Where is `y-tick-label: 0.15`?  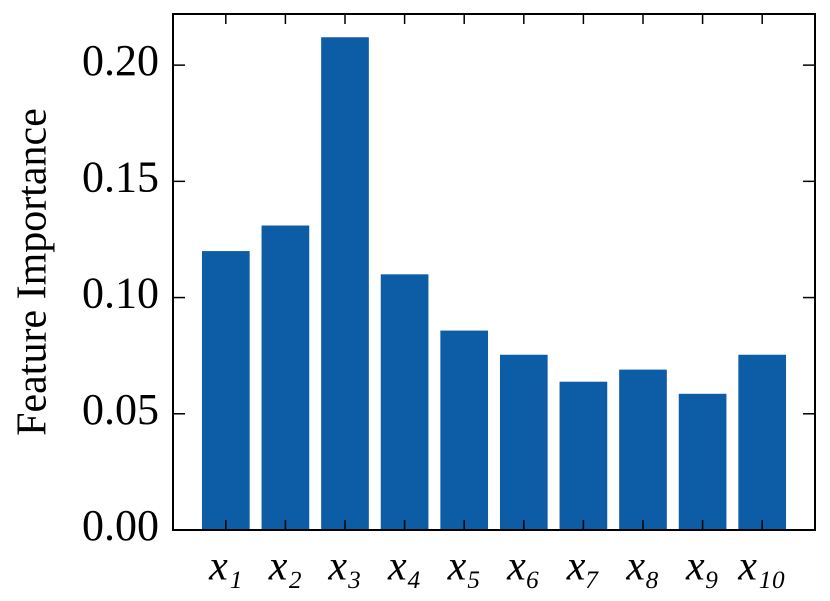 y-tick-label: 0.15 is located at coordinates (120, 176).